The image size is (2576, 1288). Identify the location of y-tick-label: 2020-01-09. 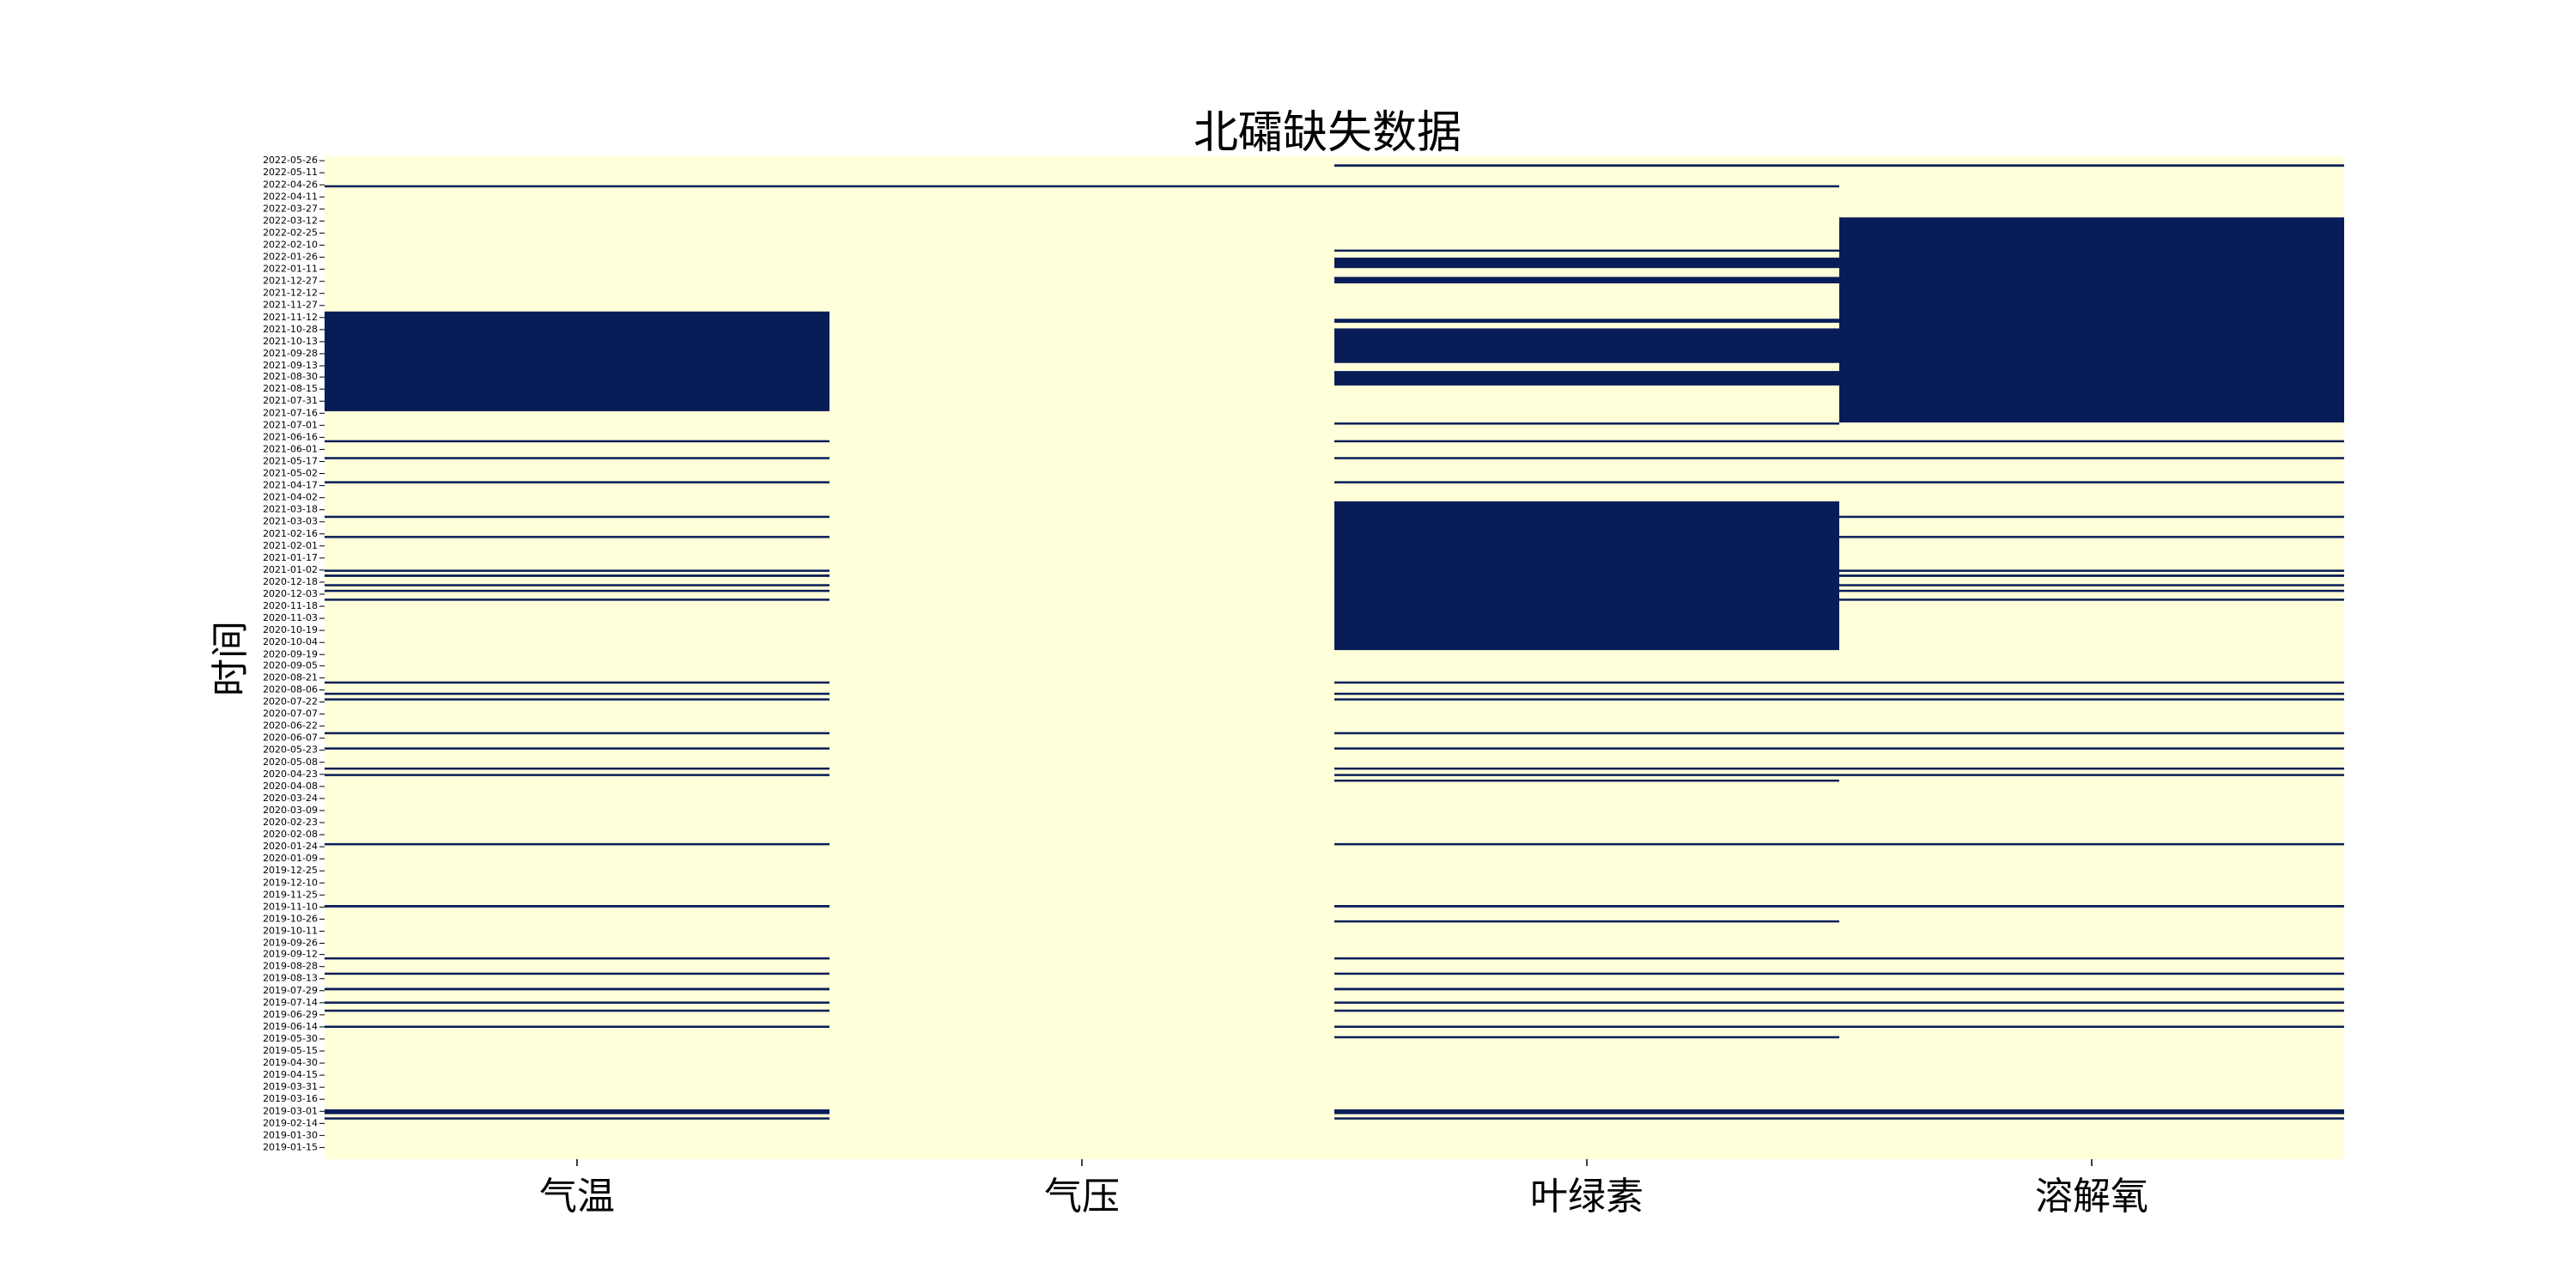
(291, 858).